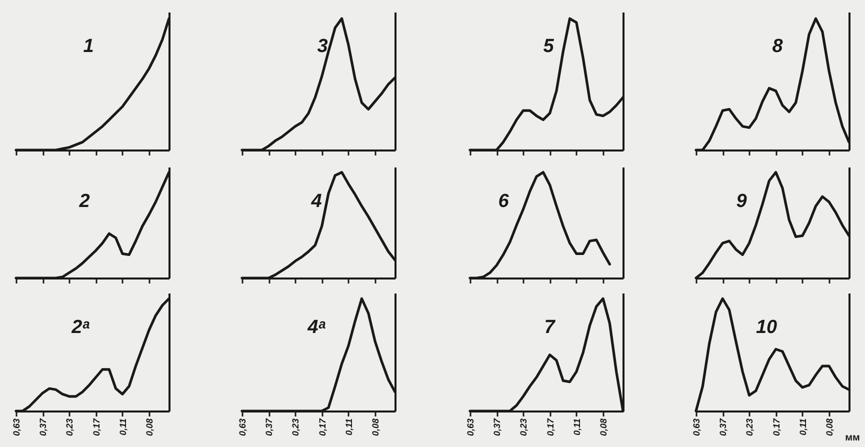 The height and width of the screenshot is (447, 865). What do you see at coordinates (504, 201) in the screenshot?
I see `text: 6` at bounding box center [504, 201].